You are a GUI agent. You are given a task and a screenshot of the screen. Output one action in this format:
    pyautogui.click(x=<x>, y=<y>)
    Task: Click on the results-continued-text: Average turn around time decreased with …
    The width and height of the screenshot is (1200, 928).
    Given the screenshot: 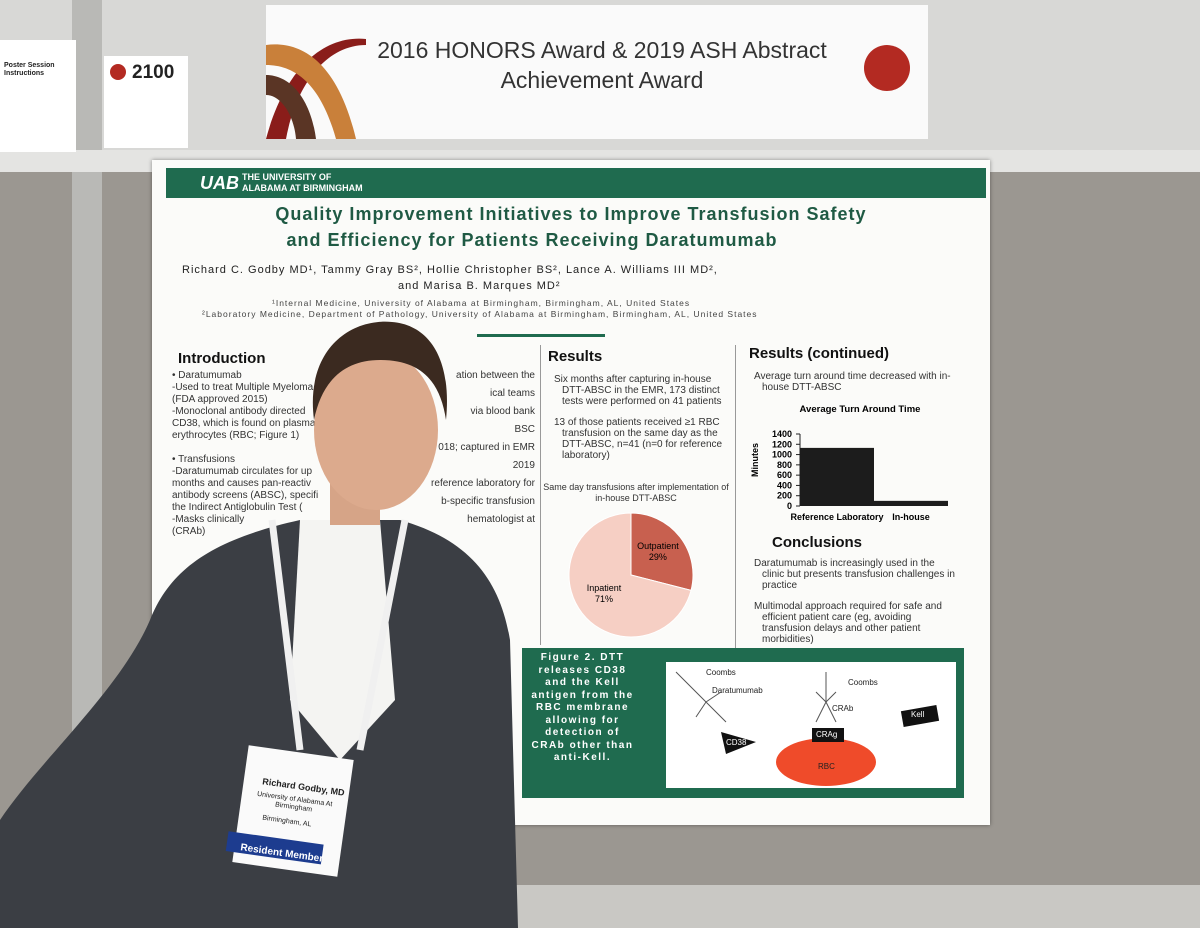 What is the action you would take?
    pyautogui.click(x=854, y=385)
    